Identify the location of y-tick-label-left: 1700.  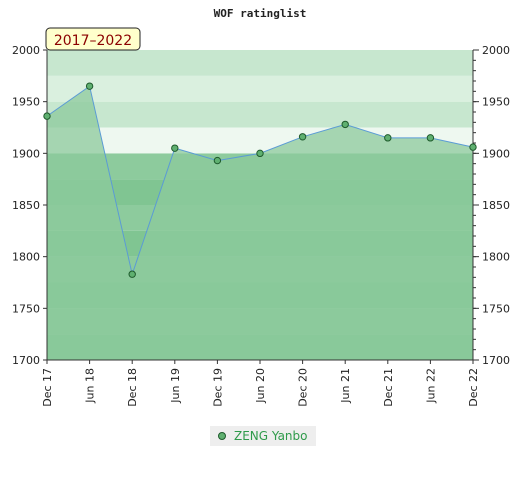
(26, 360).